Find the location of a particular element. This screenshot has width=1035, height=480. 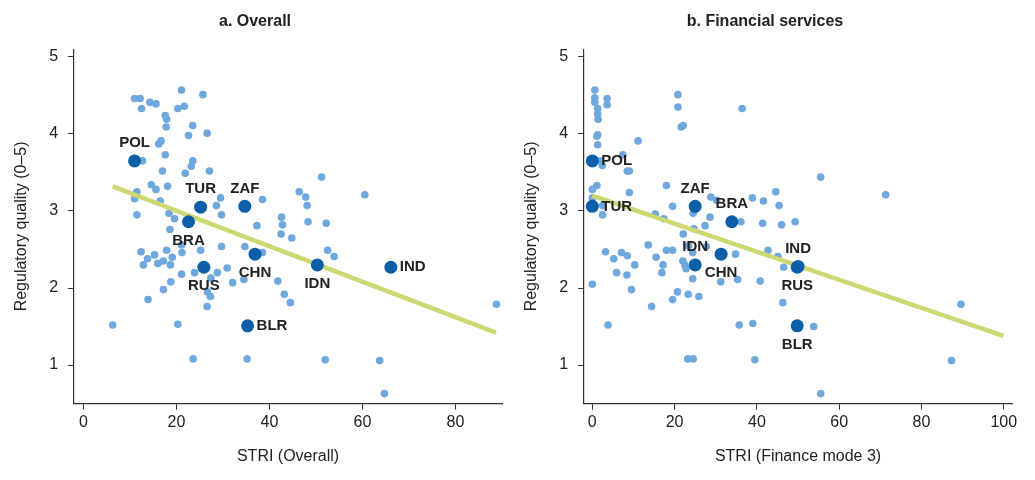

chart-title: b. Financial services is located at coordinates (765, 21).